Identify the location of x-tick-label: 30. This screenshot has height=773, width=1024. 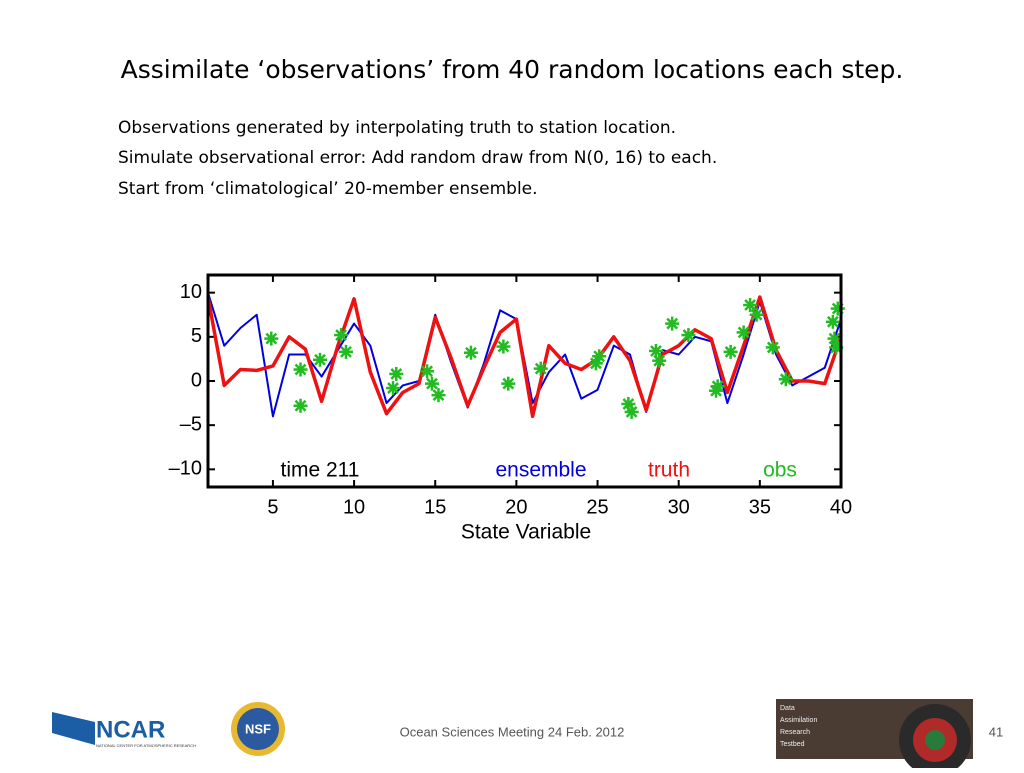
(679, 507).